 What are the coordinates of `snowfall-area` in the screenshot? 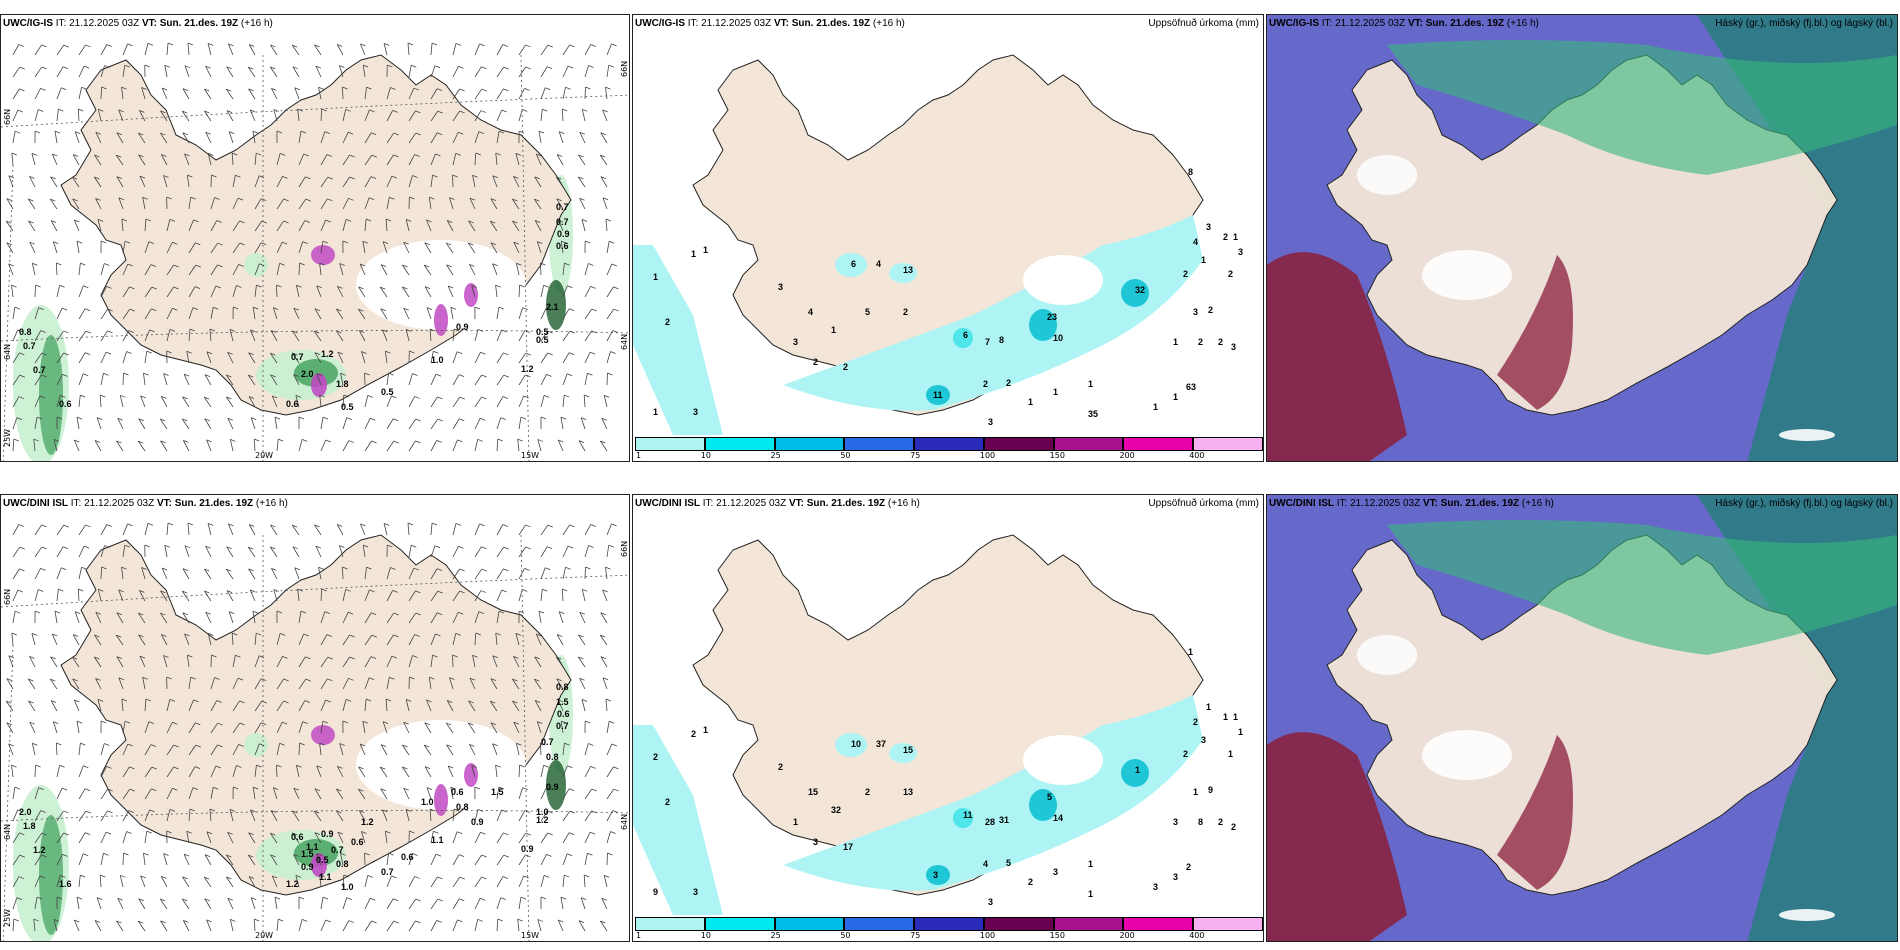 It's located at (323, 735).